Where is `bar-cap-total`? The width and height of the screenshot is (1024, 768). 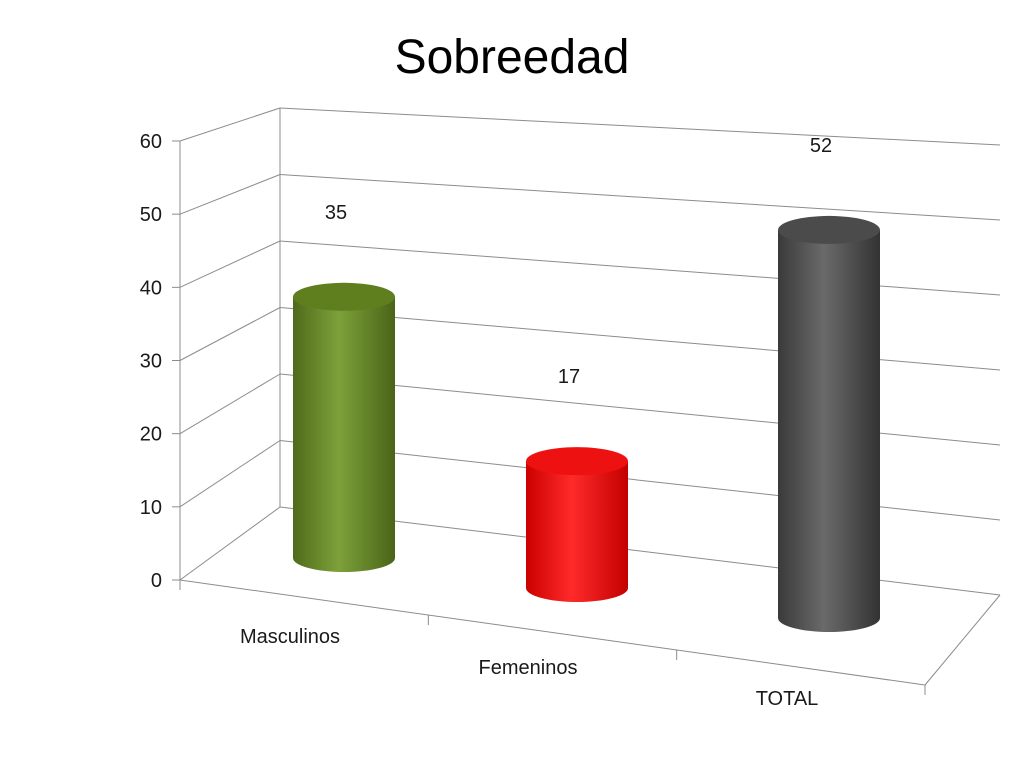
bar-cap-total is located at coordinates (829, 229).